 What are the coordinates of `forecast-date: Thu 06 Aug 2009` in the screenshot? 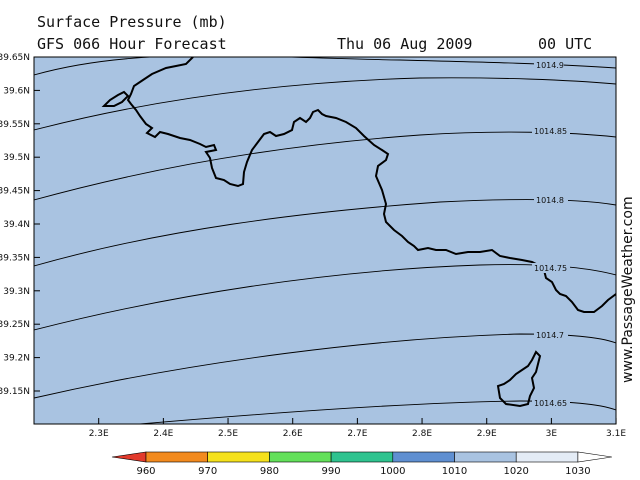 It's located at (405, 44).